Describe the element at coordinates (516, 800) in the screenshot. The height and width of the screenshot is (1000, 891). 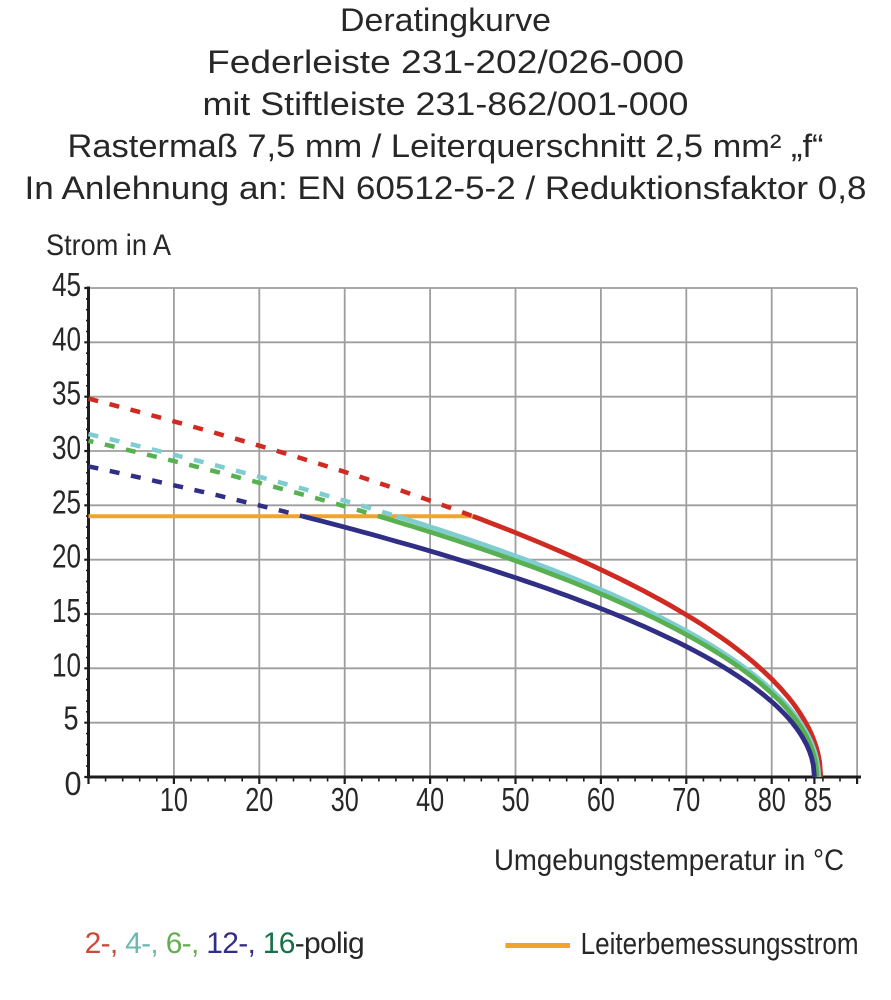
I see `svg-text: 50` at that location.